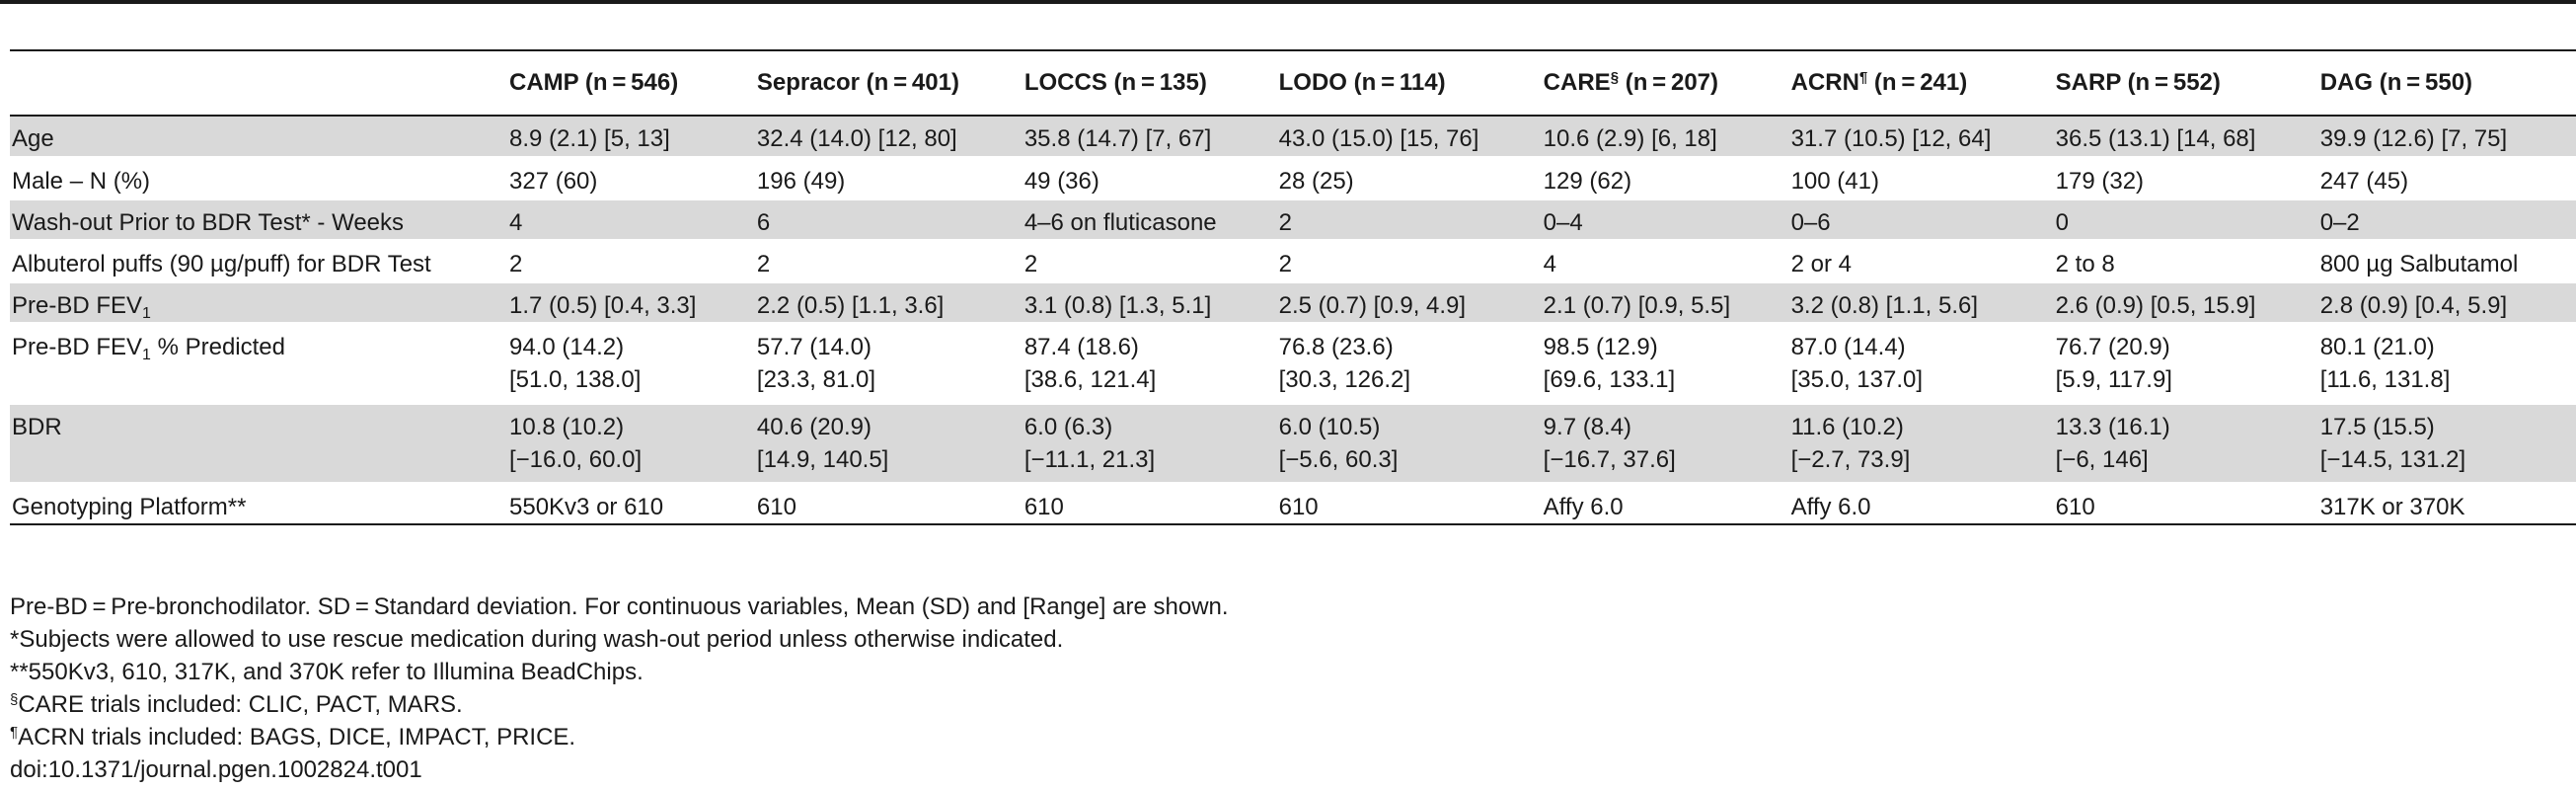 The height and width of the screenshot is (790, 2576). Describe the element at coordinates (2112, 347) in the screenshot. I see `cell-line: 76.7 (20.9)` at that location.